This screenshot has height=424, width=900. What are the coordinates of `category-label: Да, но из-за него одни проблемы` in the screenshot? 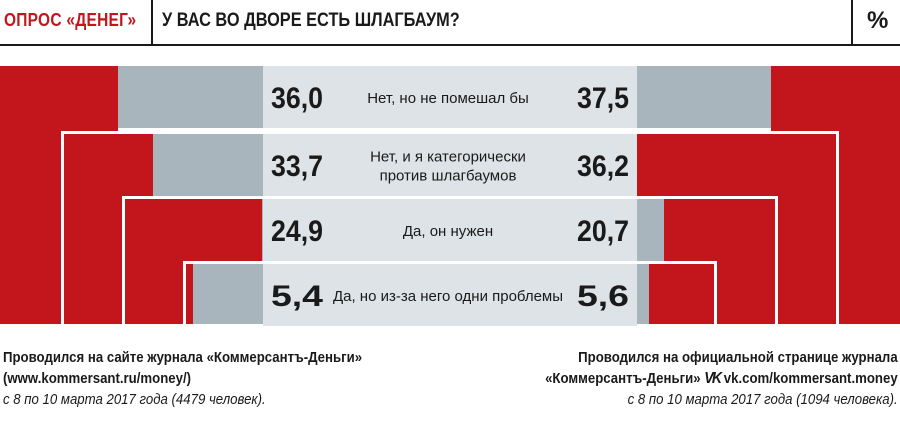 It's located at (448, 296).